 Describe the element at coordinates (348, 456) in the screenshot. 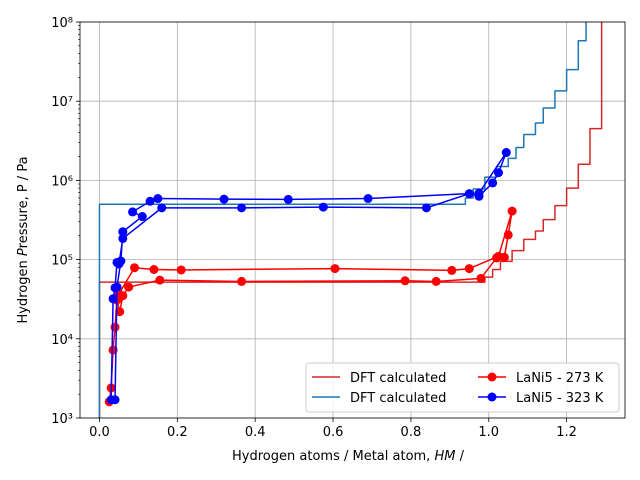

I see `x-axis-label: Hydrogen atoms / Metal atom, HM /` at that location.